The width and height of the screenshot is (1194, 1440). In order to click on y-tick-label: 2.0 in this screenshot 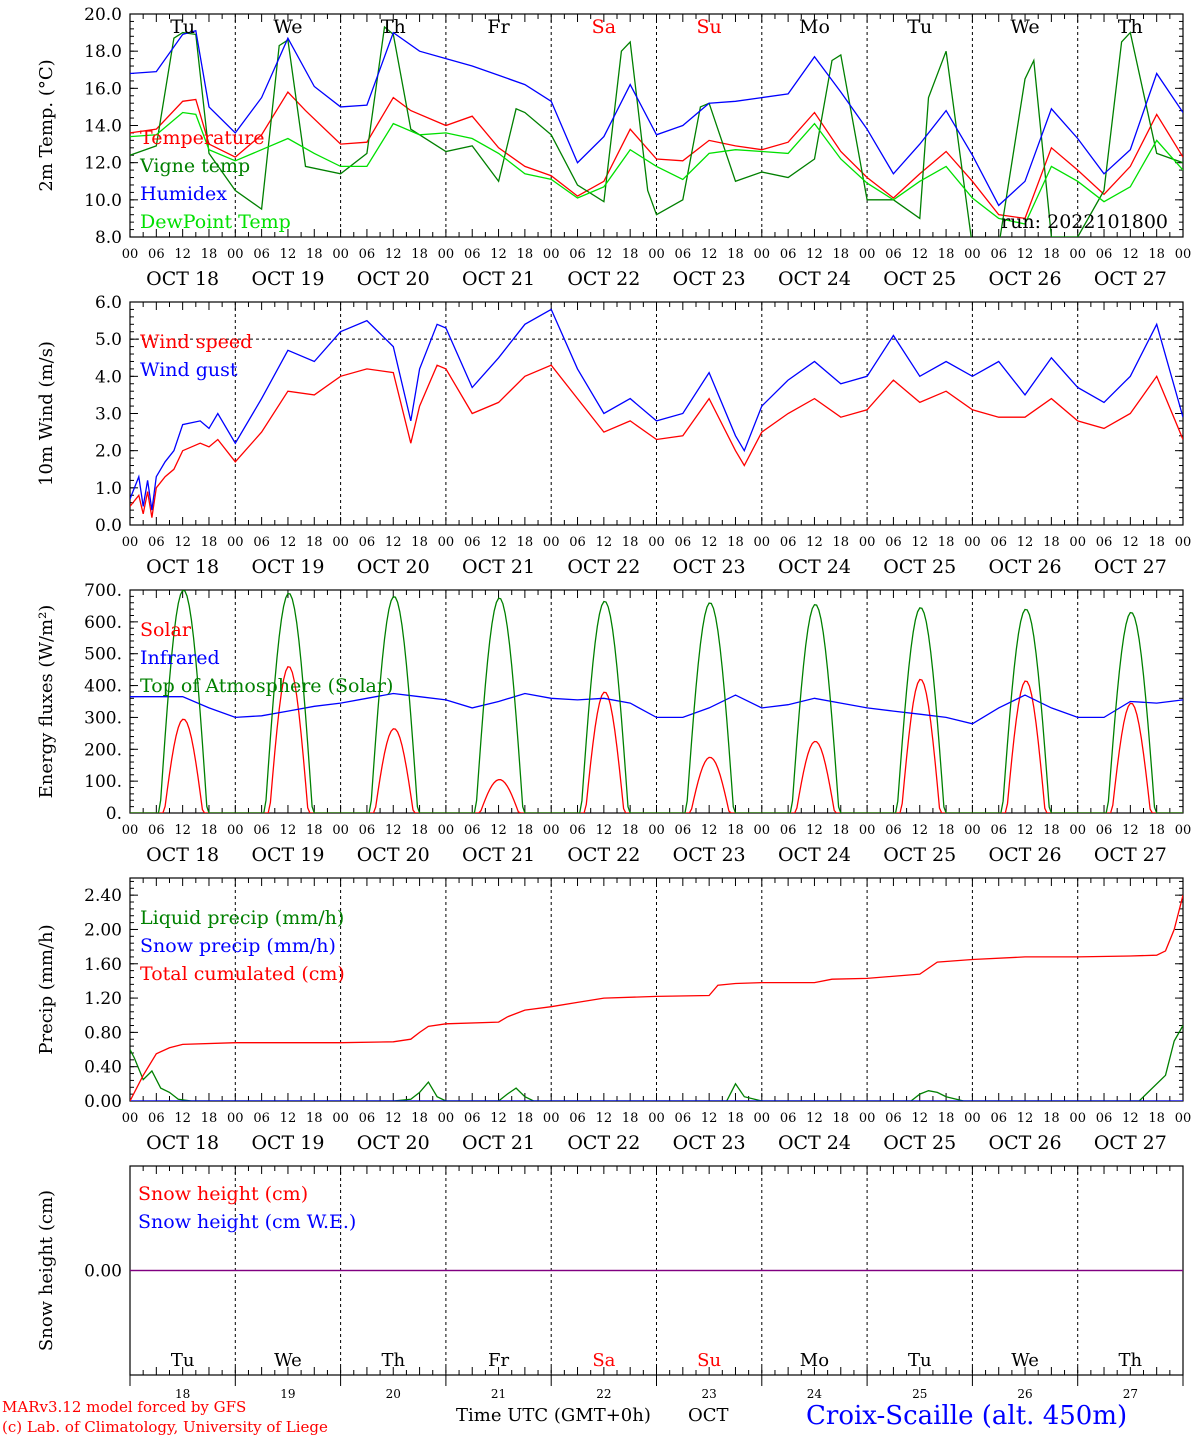, I will do `click(108, 452)`.